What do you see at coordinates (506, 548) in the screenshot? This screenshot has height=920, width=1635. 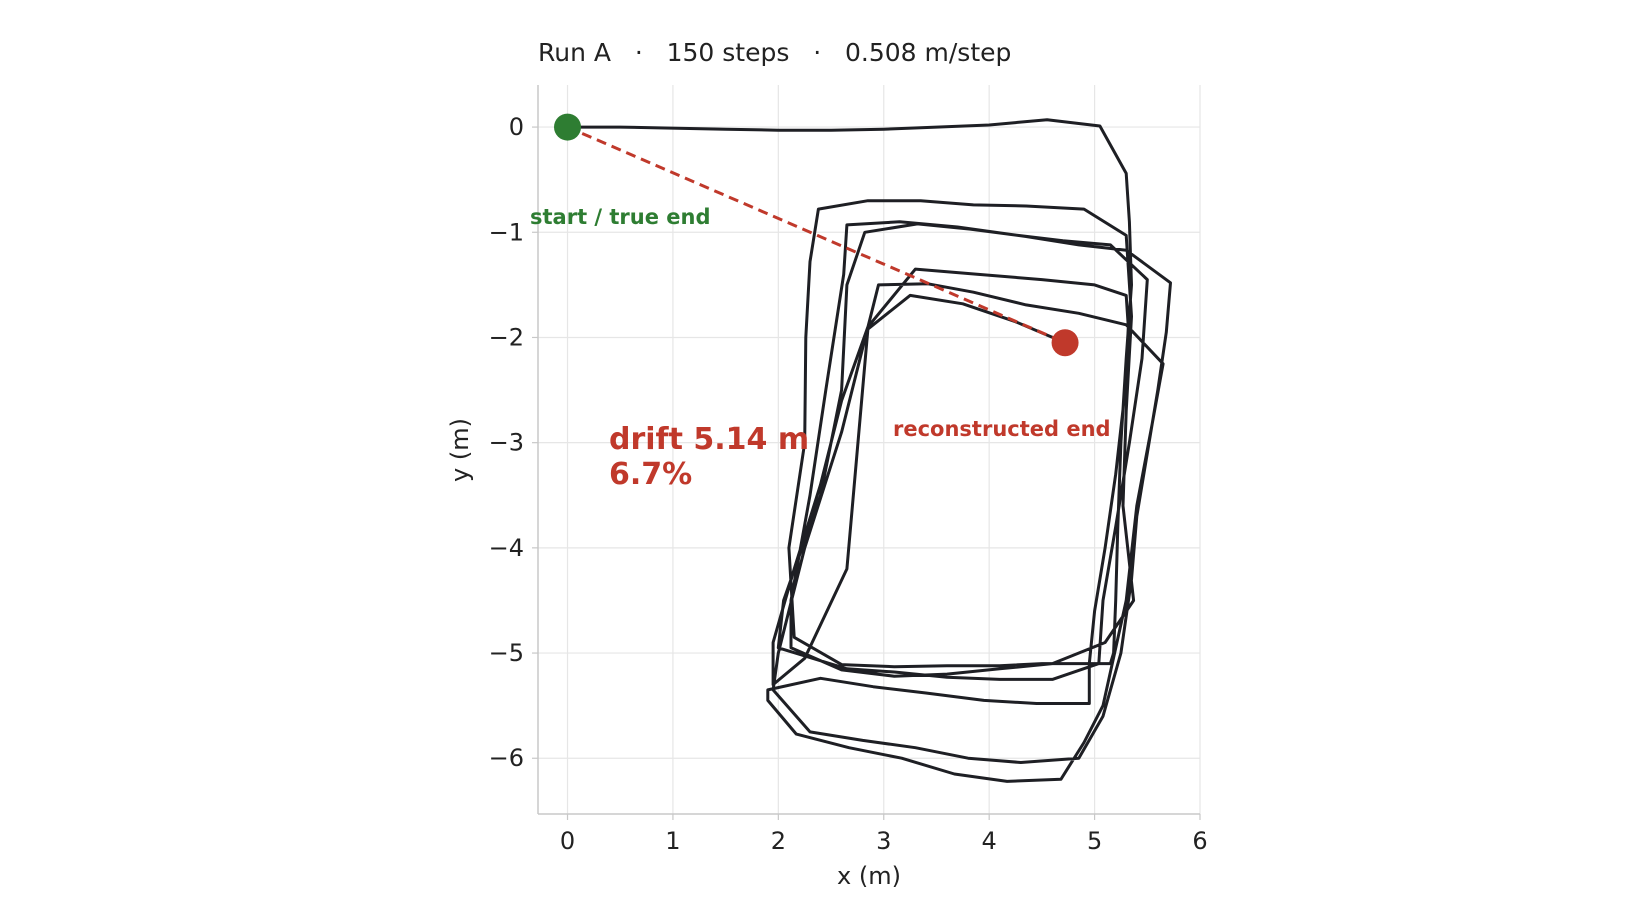 I see `y-tick-label: −4` at bounding box center [506, 548].